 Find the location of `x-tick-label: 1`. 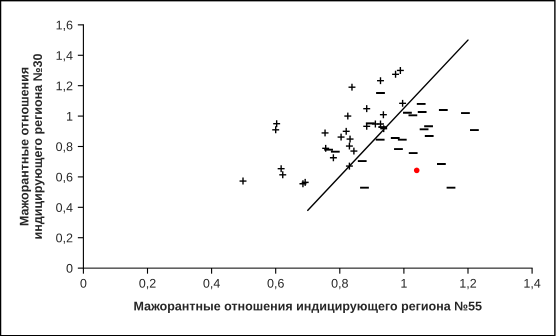

x-tick-label: 1 is located at coordinates (404, 283).